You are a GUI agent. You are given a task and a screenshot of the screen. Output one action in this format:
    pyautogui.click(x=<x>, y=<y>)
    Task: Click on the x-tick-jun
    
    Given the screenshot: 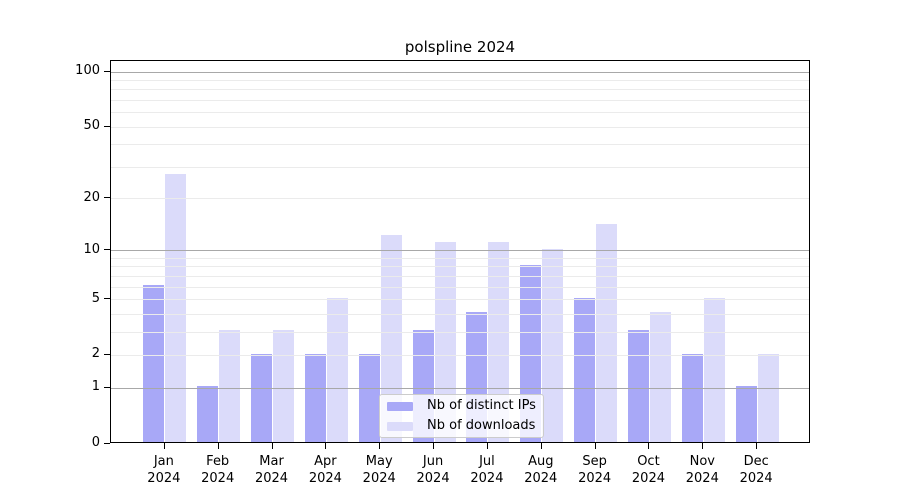 What is the action you would take?
    pyautogui.click(x=434, y=446)
    